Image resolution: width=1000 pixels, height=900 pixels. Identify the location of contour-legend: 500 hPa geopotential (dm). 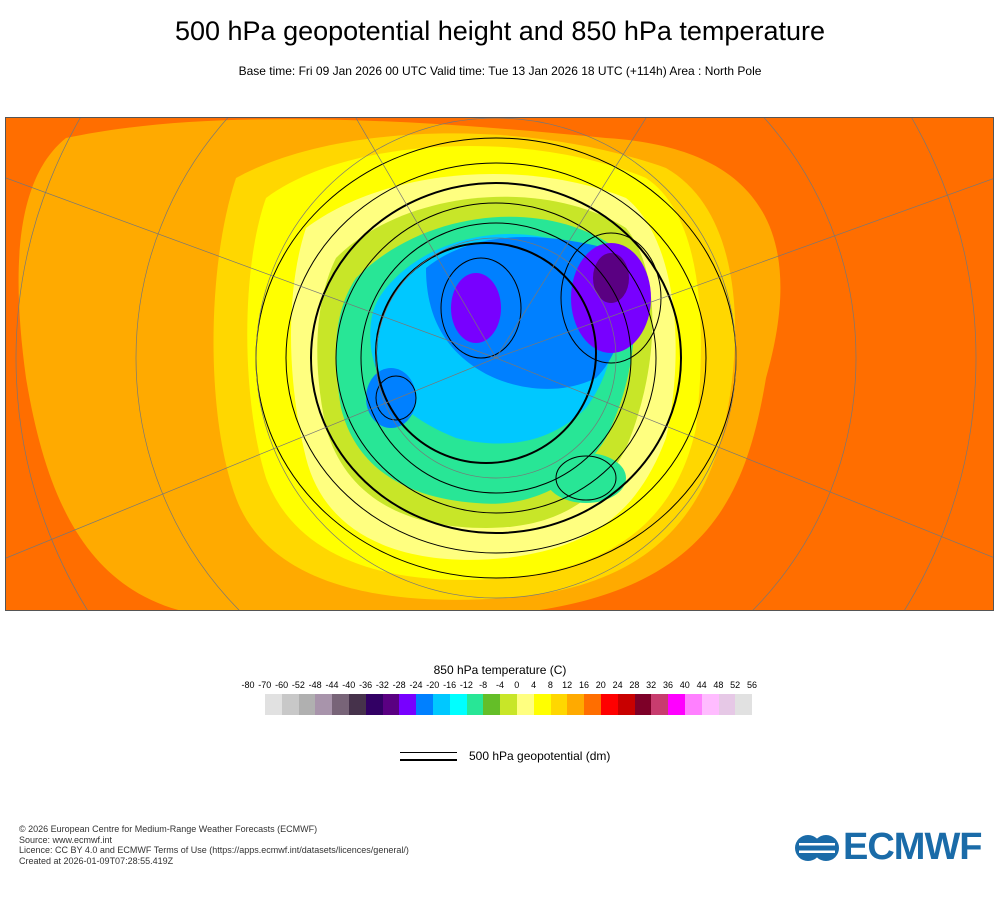
(505, 756).